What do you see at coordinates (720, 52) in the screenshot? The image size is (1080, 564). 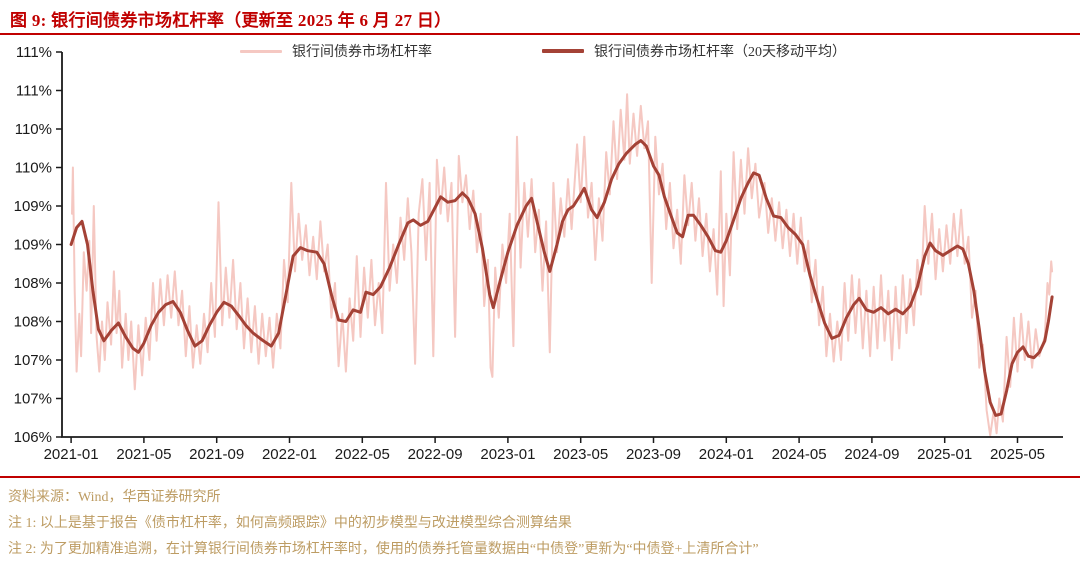 I see `legend-label-ma: 银行间债券市场杠杆率（20天移动平均）` at bounding box center [720, 52].